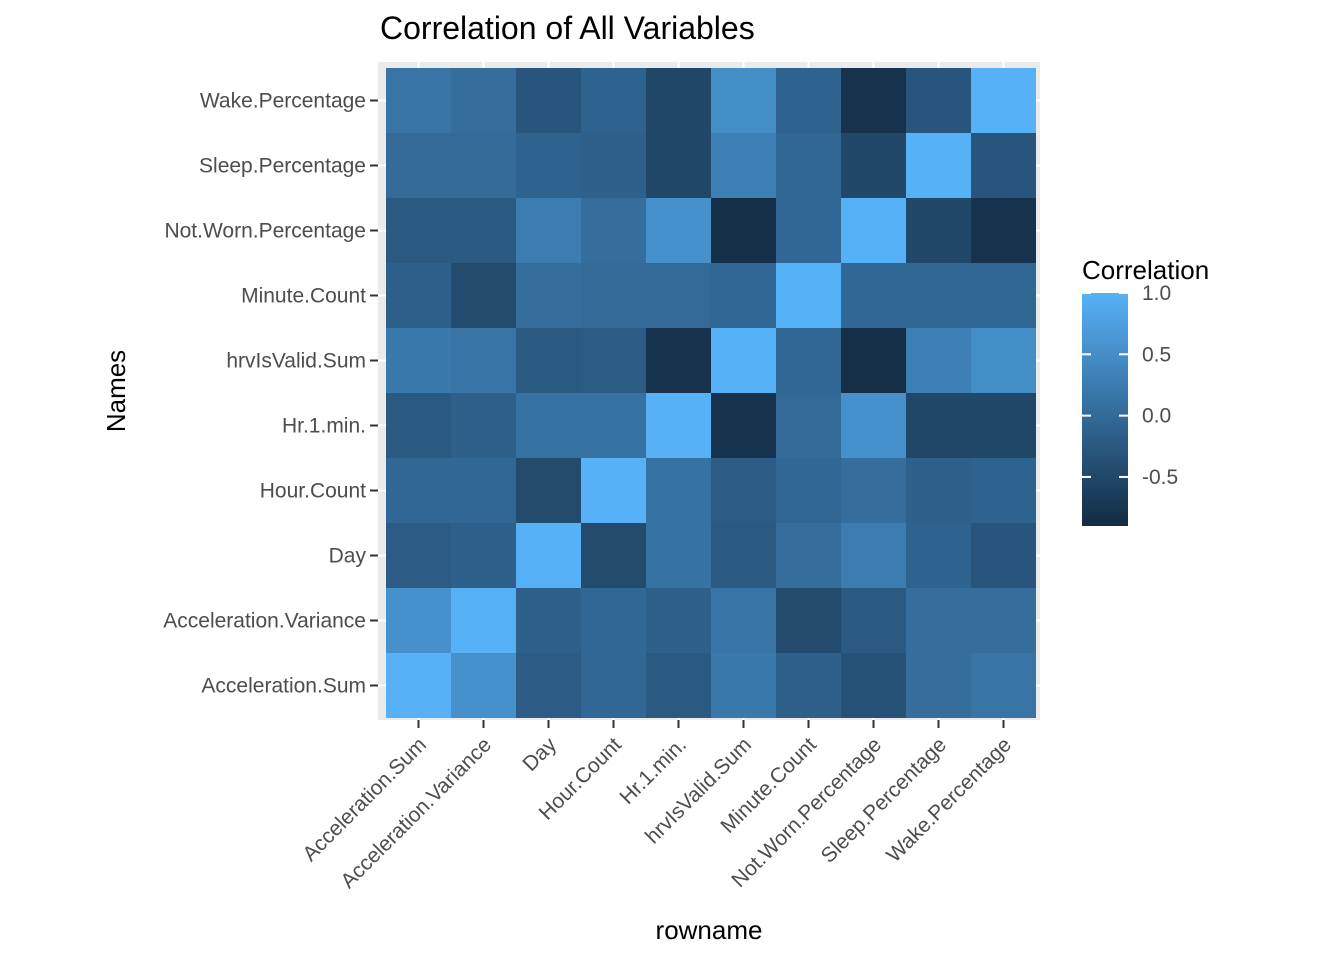 This screenshot has width=1344, height=965. Describe the element at coordinates (303, 296) in the screenshot. I see `y-tick-label: Minute.Count` at that location.